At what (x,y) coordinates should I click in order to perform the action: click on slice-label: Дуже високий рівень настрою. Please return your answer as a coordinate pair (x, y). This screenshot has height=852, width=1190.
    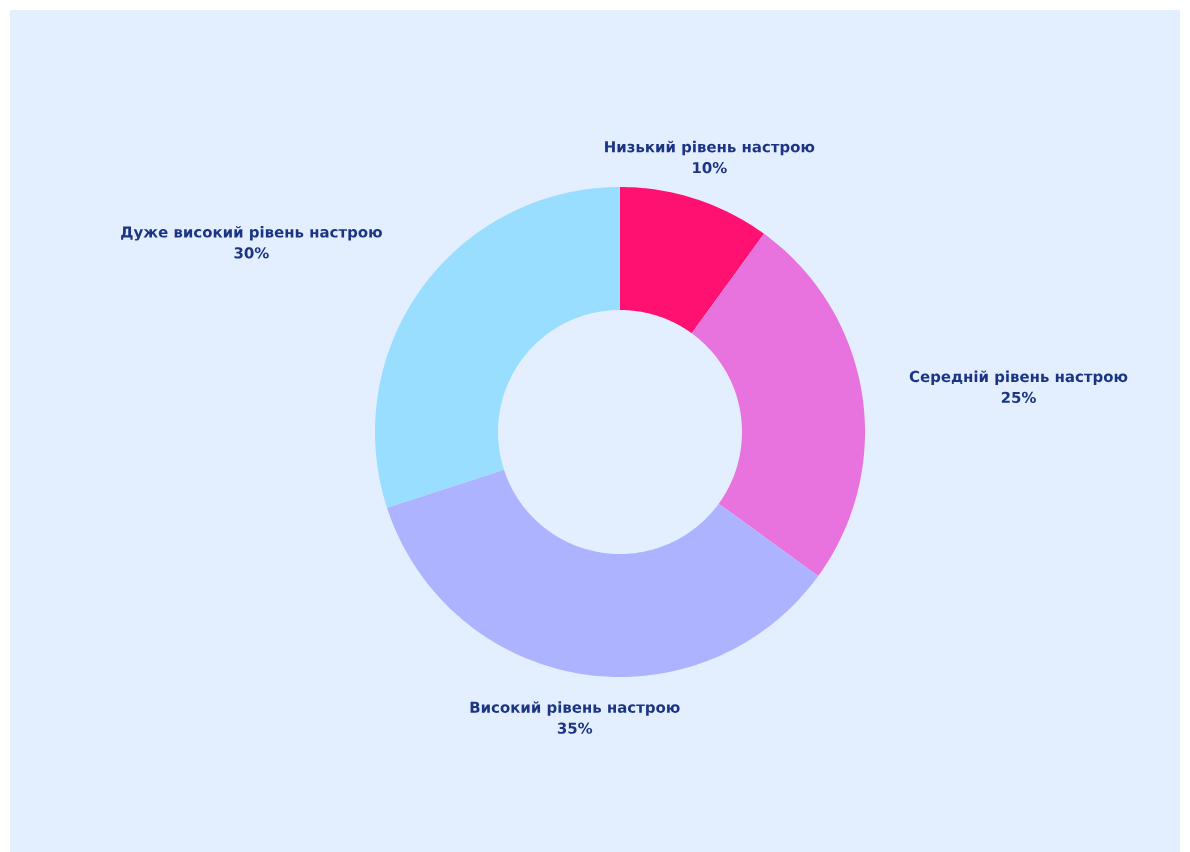
    Looking at the image, I should click on (251, 233).